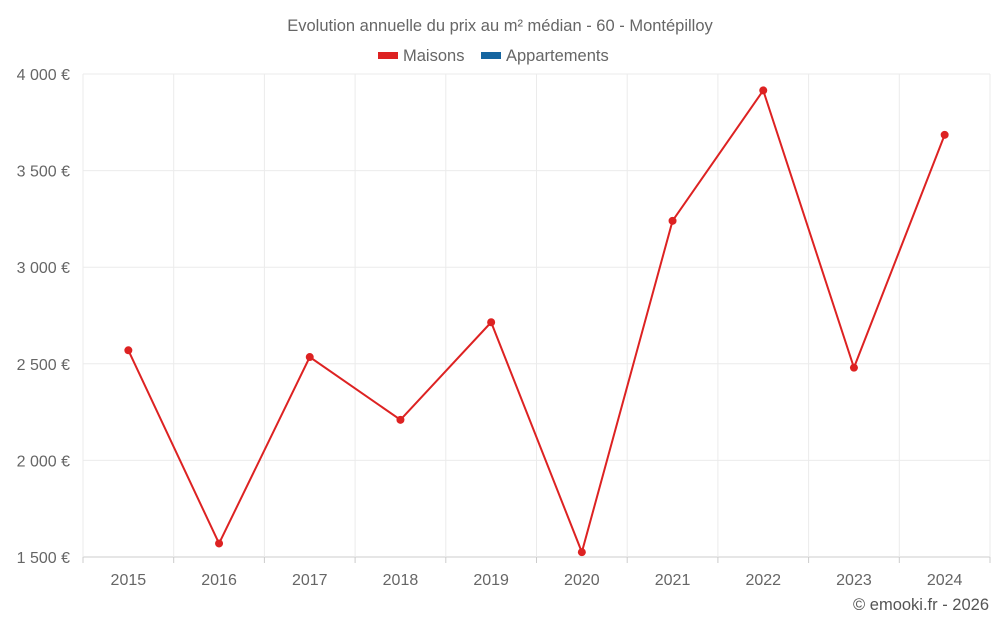 Image resolution: width=1000 pixels, height=625 pixels. Describe the element at coordinates (854, 580) in the screenshot. I see `x-tick-label: 2023` at that location.